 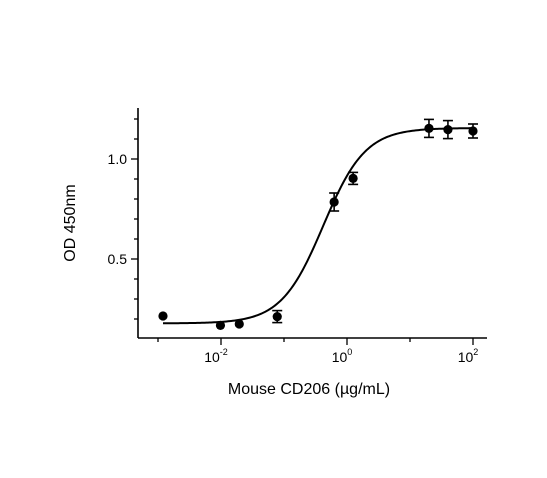 I want to click on x-tick-label-exponent: 0, so click(x=349, y=352).